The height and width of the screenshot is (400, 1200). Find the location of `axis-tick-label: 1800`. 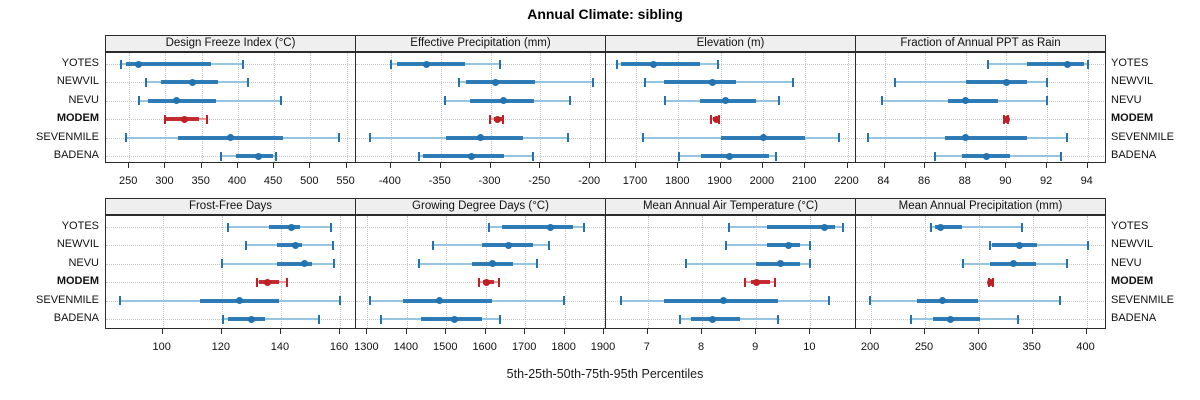

axis-tick-label: 1800 is located at coordinates (677, 181).